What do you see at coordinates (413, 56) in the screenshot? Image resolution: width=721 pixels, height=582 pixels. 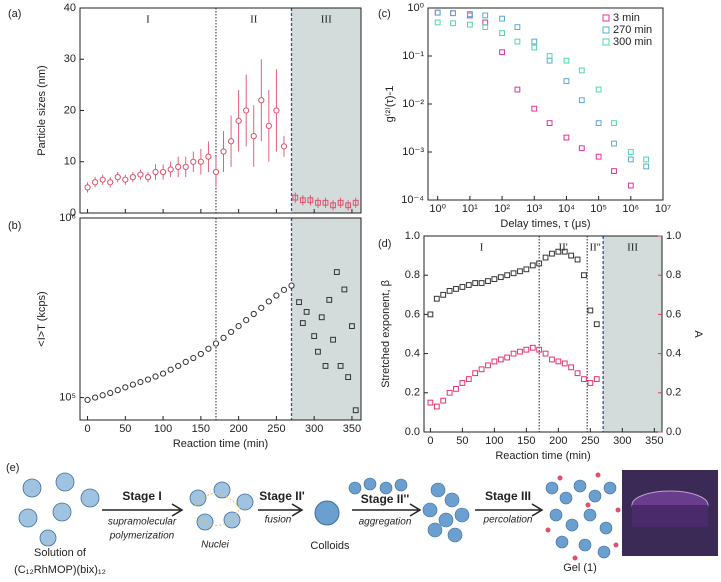 I see `y-tick-label: 10⁻¹` at bounding box center [413, 56].